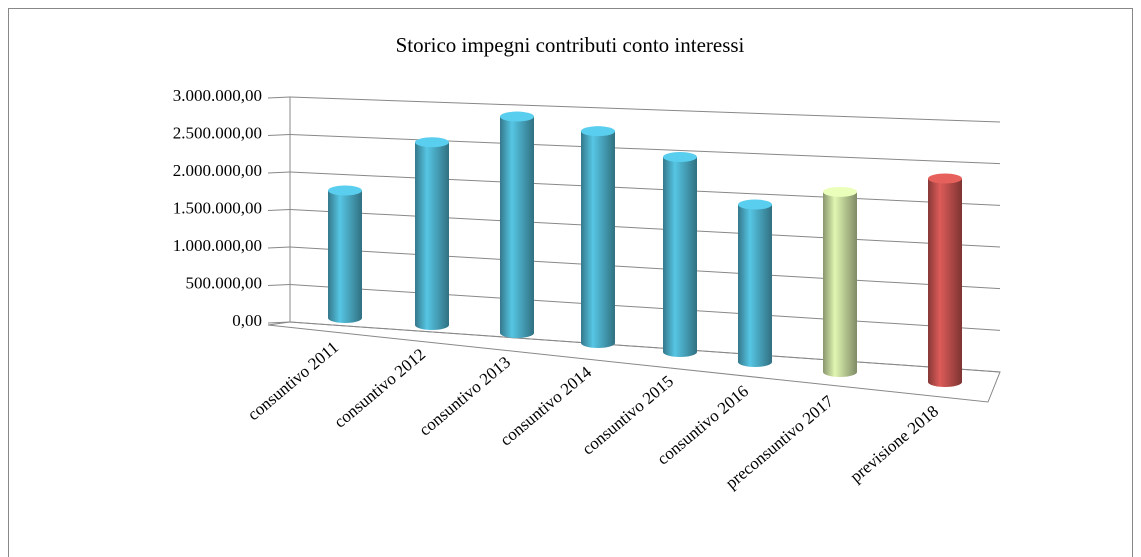 This screenshot has height=557, width=1141. What do you see at coordinates (217, 245) in the screenshot?
I see `y-tick-label: 1.000.000,00` at bounding box center [217, 245].